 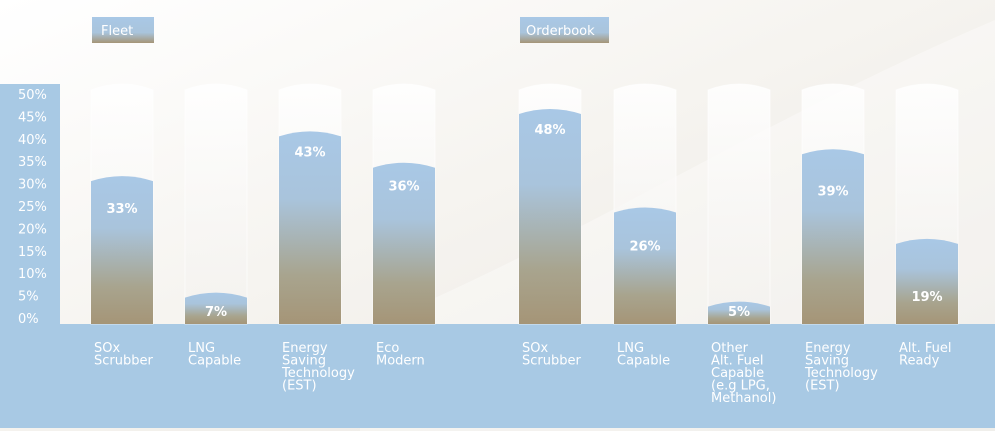 What do you see at coordinates (387, 348) in the screenshot?
I see `category-label: Eco` at bounding box center [387, 348].